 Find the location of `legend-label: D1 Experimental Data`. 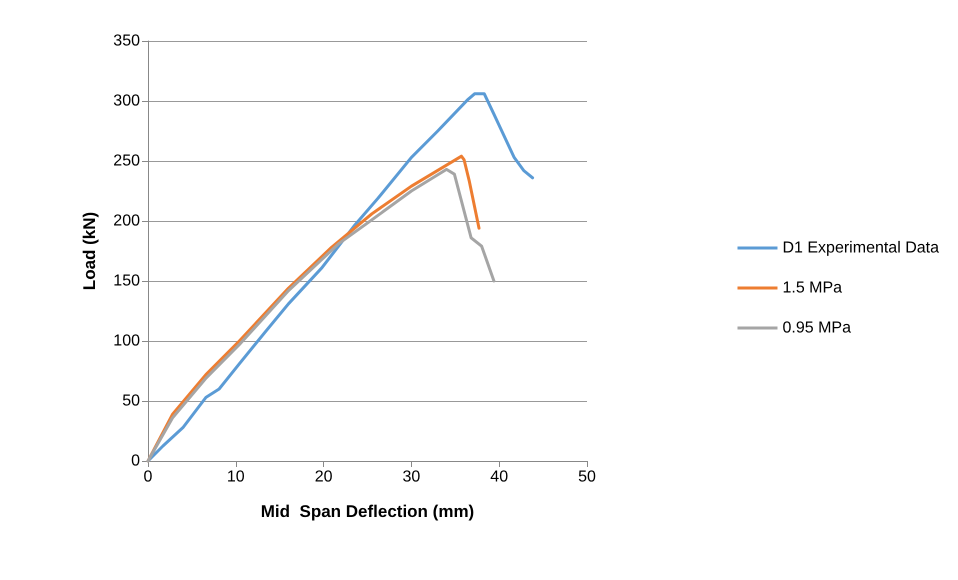

legend-label: D1 Experimental Data is located at coordinates (861, 248).